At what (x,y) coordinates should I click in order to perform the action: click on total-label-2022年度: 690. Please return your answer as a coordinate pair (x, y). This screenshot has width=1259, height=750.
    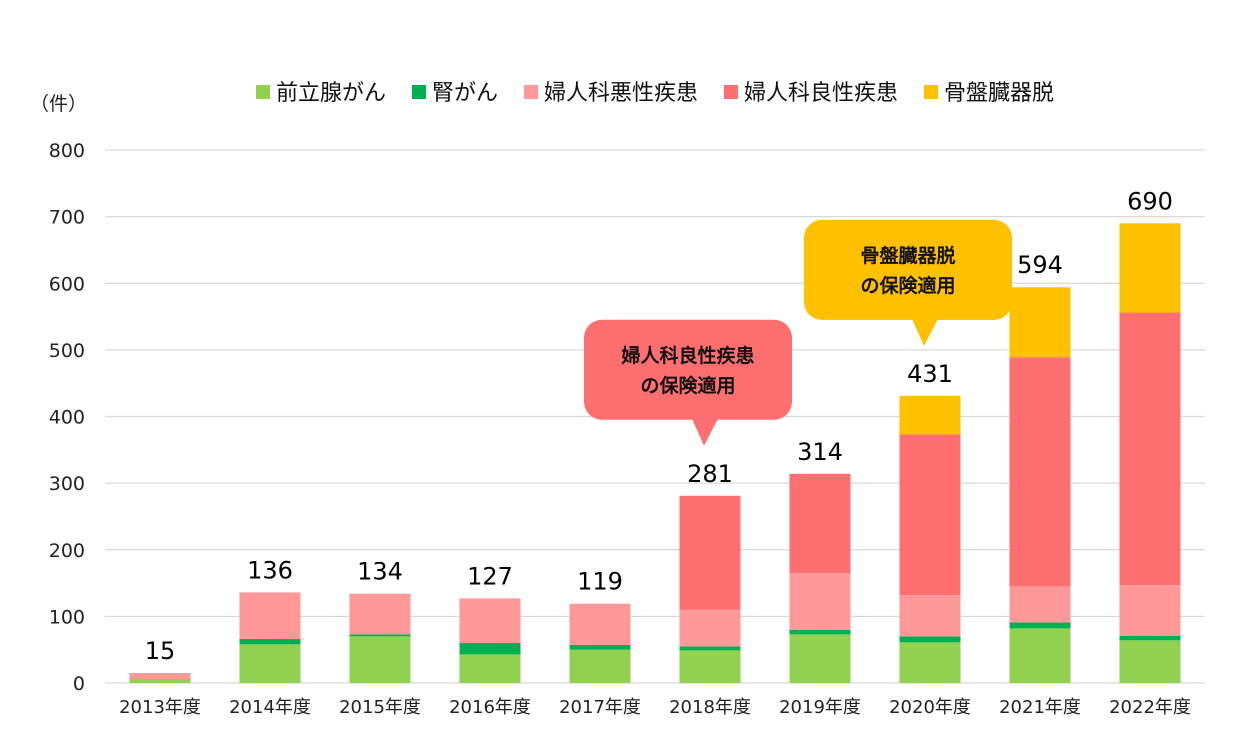
    Looking at the image, I should click on (1150, 201).